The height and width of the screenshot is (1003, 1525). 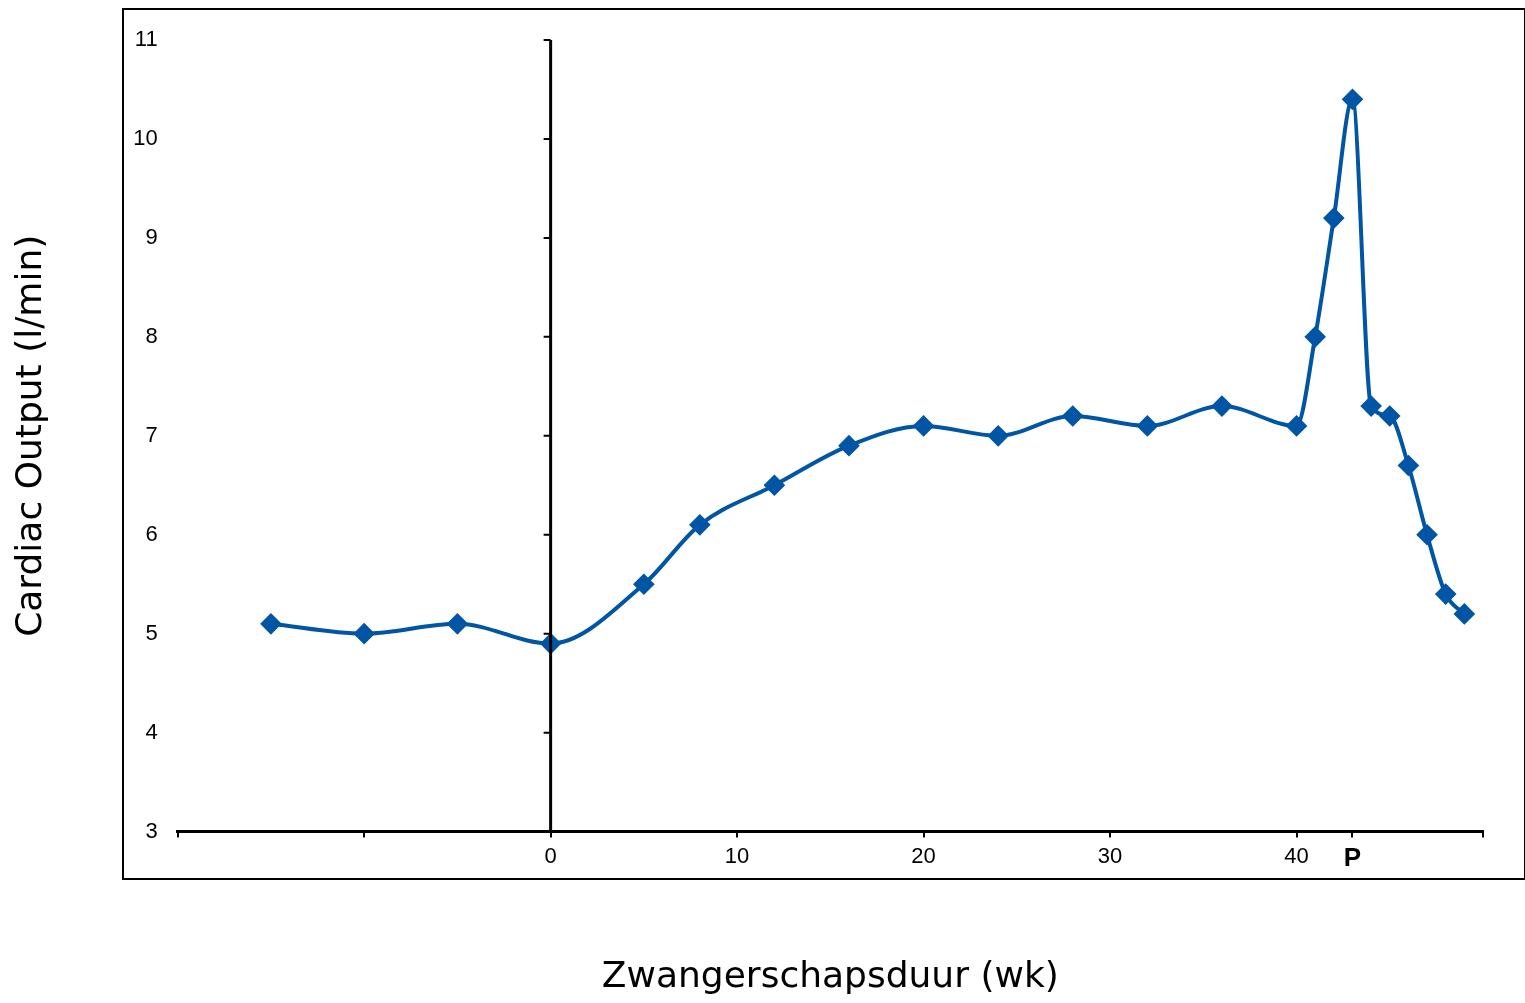 I want to click on x-axis-title: Zwangerschapsduur (wk), so click(x=830, y=974).